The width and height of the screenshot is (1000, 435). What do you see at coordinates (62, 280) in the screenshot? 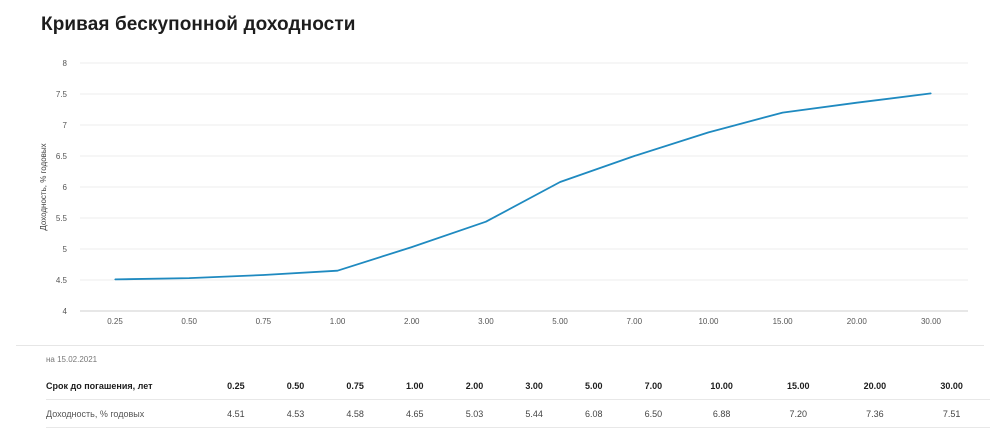
I see `y-tick-label: 4.5` at bounding box center [62, 280].